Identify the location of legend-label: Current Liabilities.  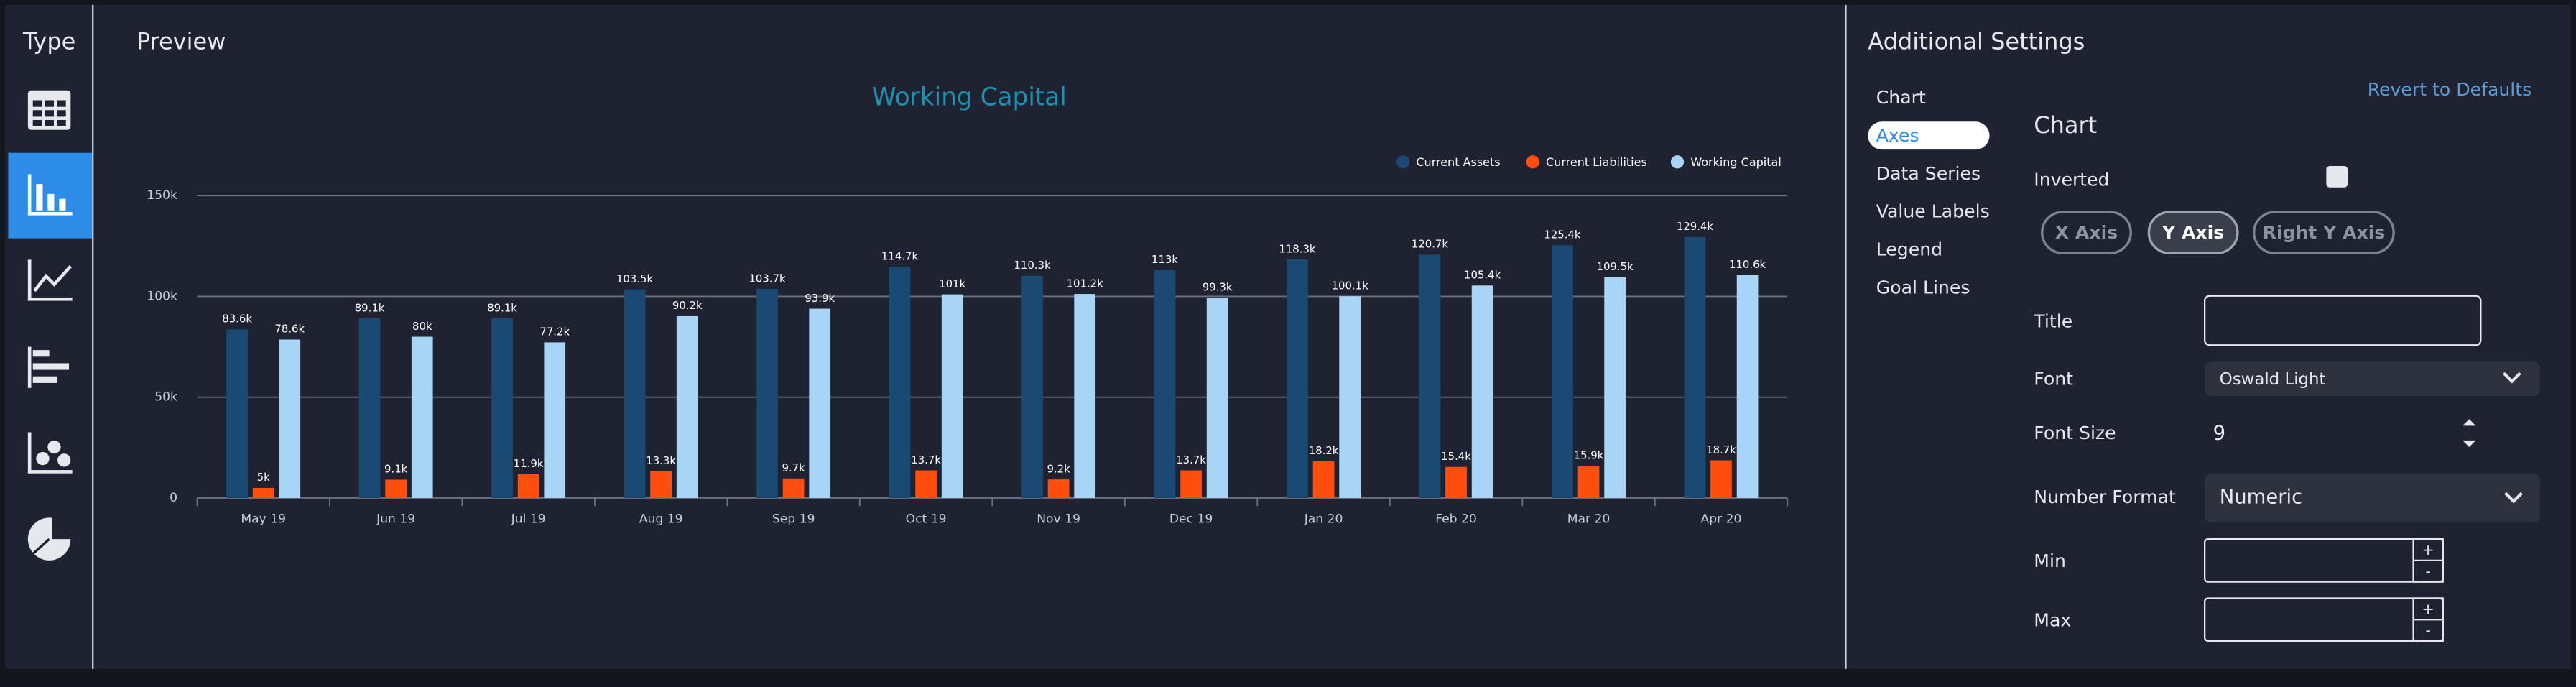
(1596, 162).